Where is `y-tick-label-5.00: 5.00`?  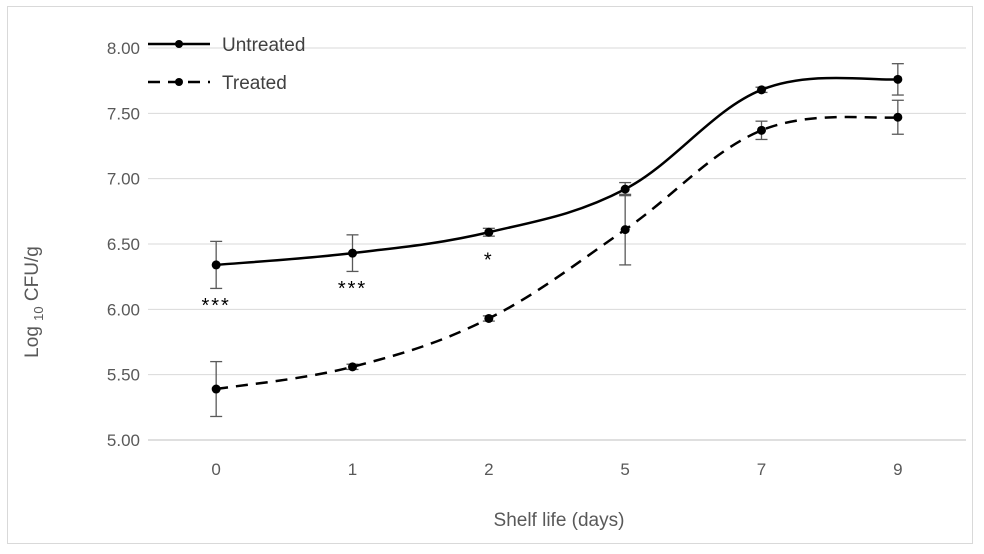
y-tick-label-5.00: 5.00 is located at coordinates (123, 440).